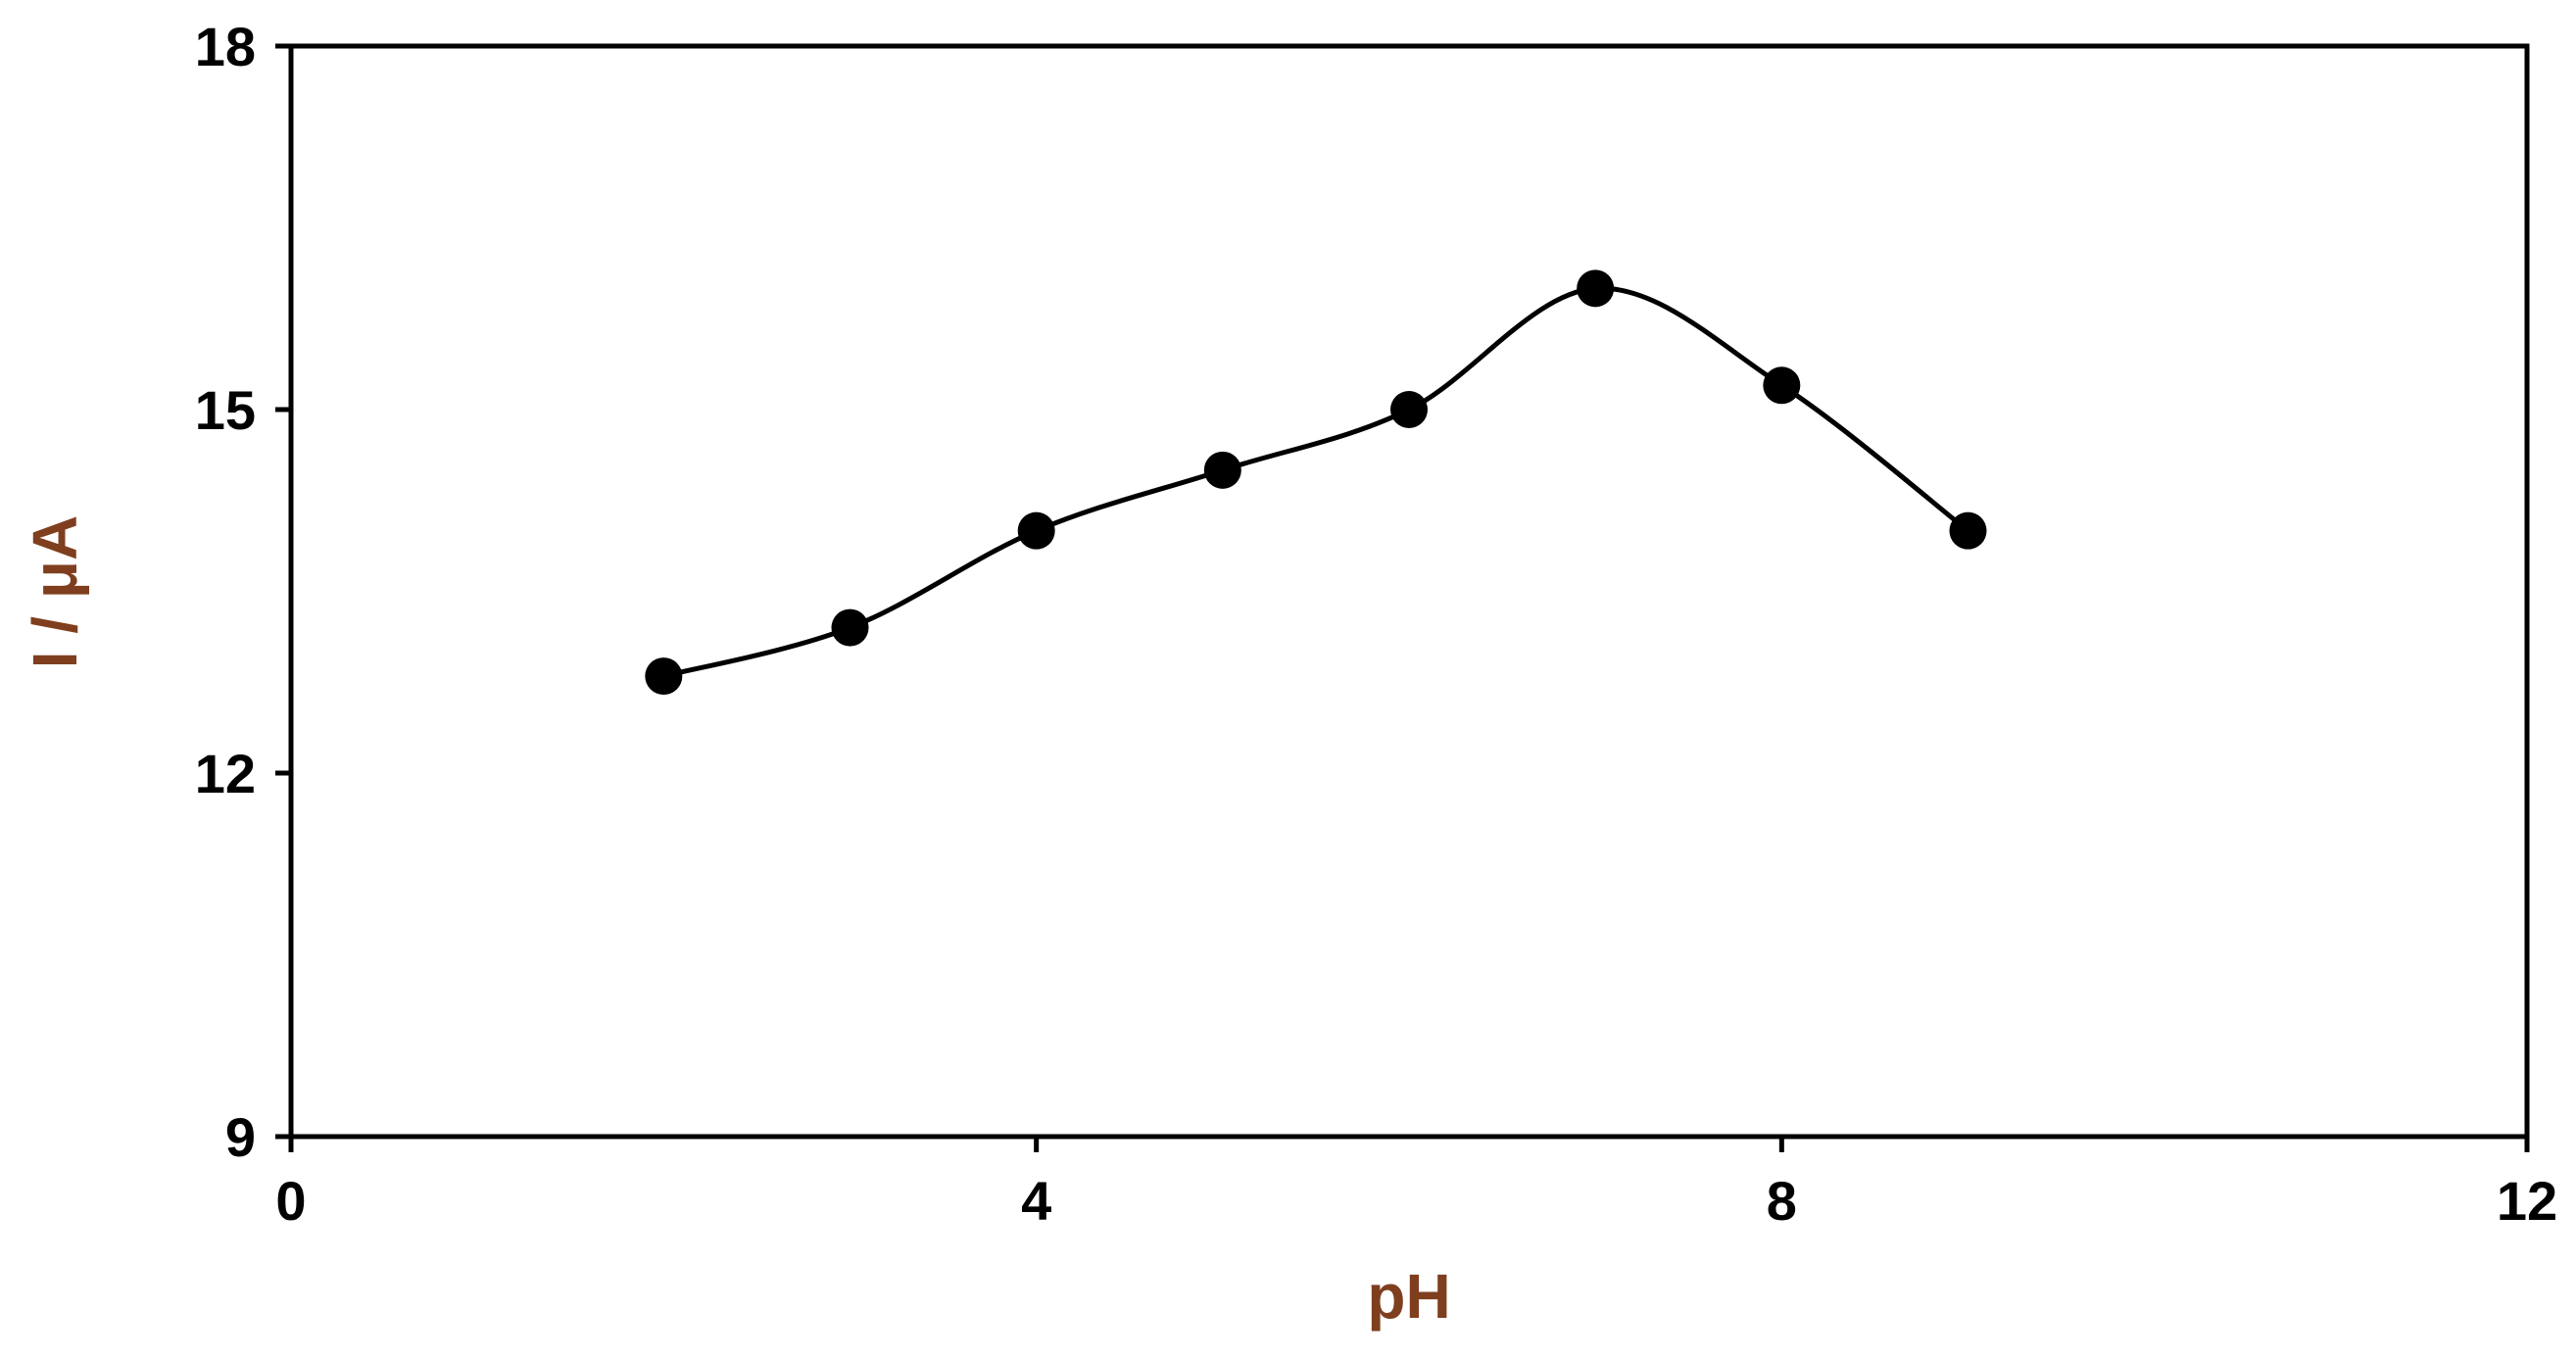  What do you see at coordinates (1408, 1296) in the screenshot?
I see `x-axis-title: pH` at bounding box center [1408, 1296].